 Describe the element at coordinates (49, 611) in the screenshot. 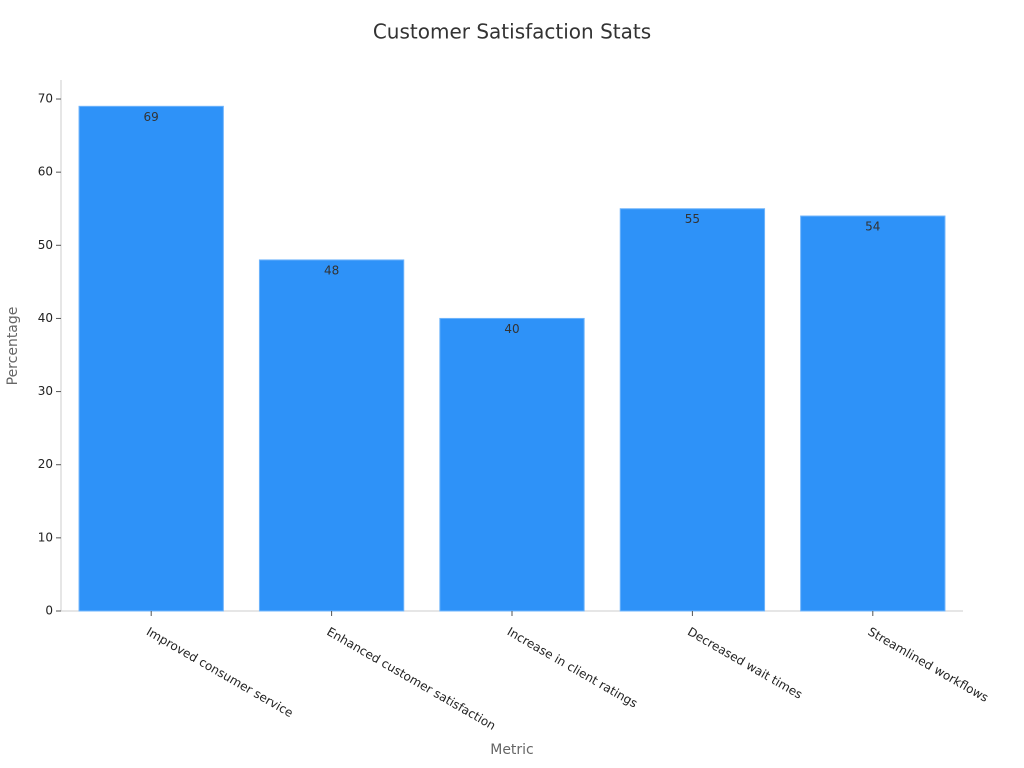

I see `y-tick-label: 0` at that location.